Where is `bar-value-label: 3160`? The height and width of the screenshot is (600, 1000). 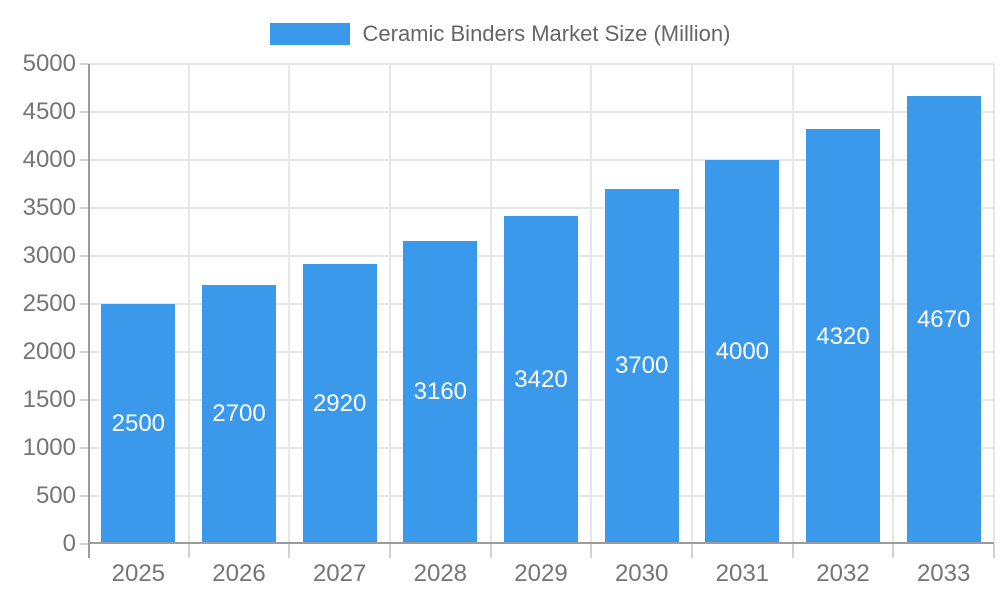 bar-value-label: 3160 is located at coordinates (440, 392).